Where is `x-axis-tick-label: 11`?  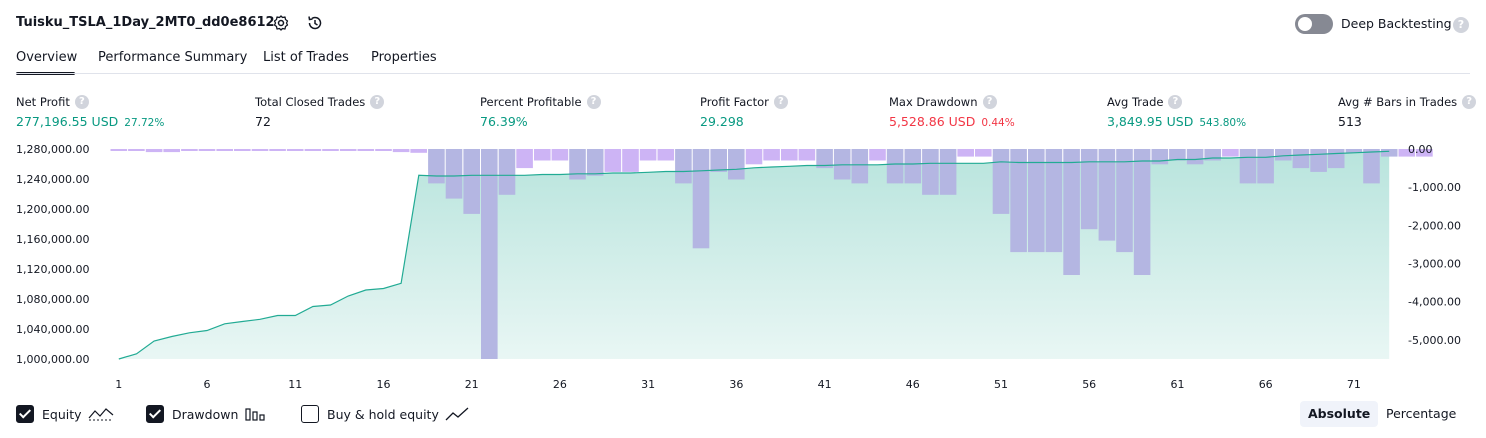
x-axis-tick-label: 11 is located at coordinates (295, 384).